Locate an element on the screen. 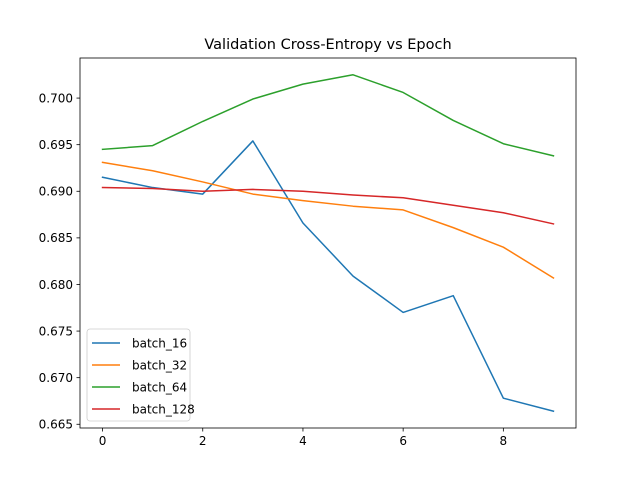  legend: batch_16 batch_32 batch_64 batch_128 is located at coordinates (141, 375).